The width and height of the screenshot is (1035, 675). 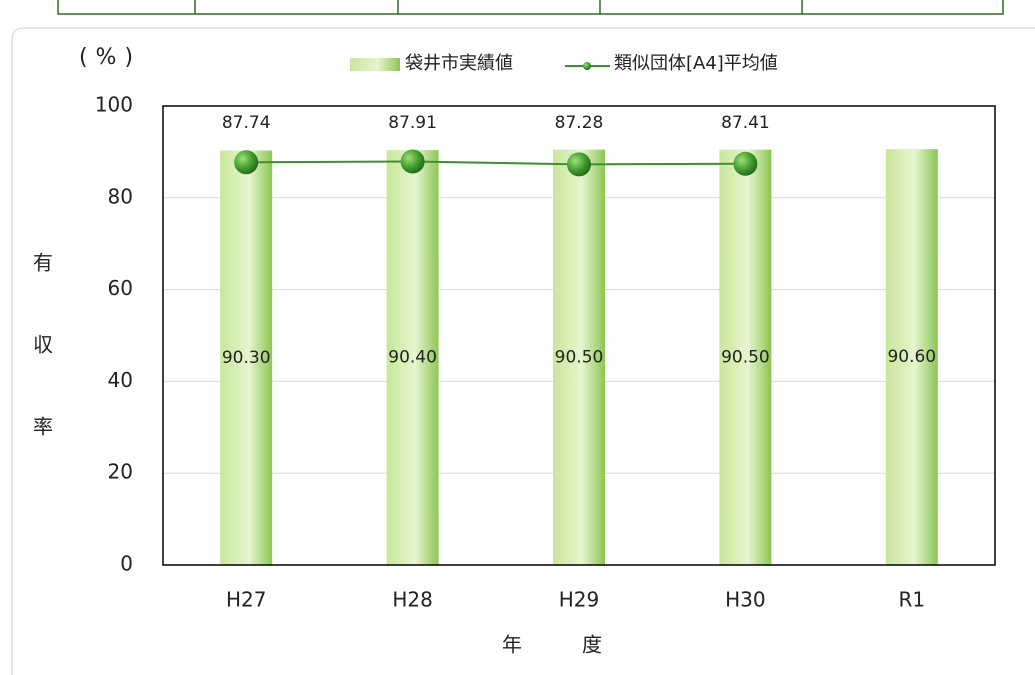 I want to click on bar-value-label: 90.60, so click(x=911, y=357).